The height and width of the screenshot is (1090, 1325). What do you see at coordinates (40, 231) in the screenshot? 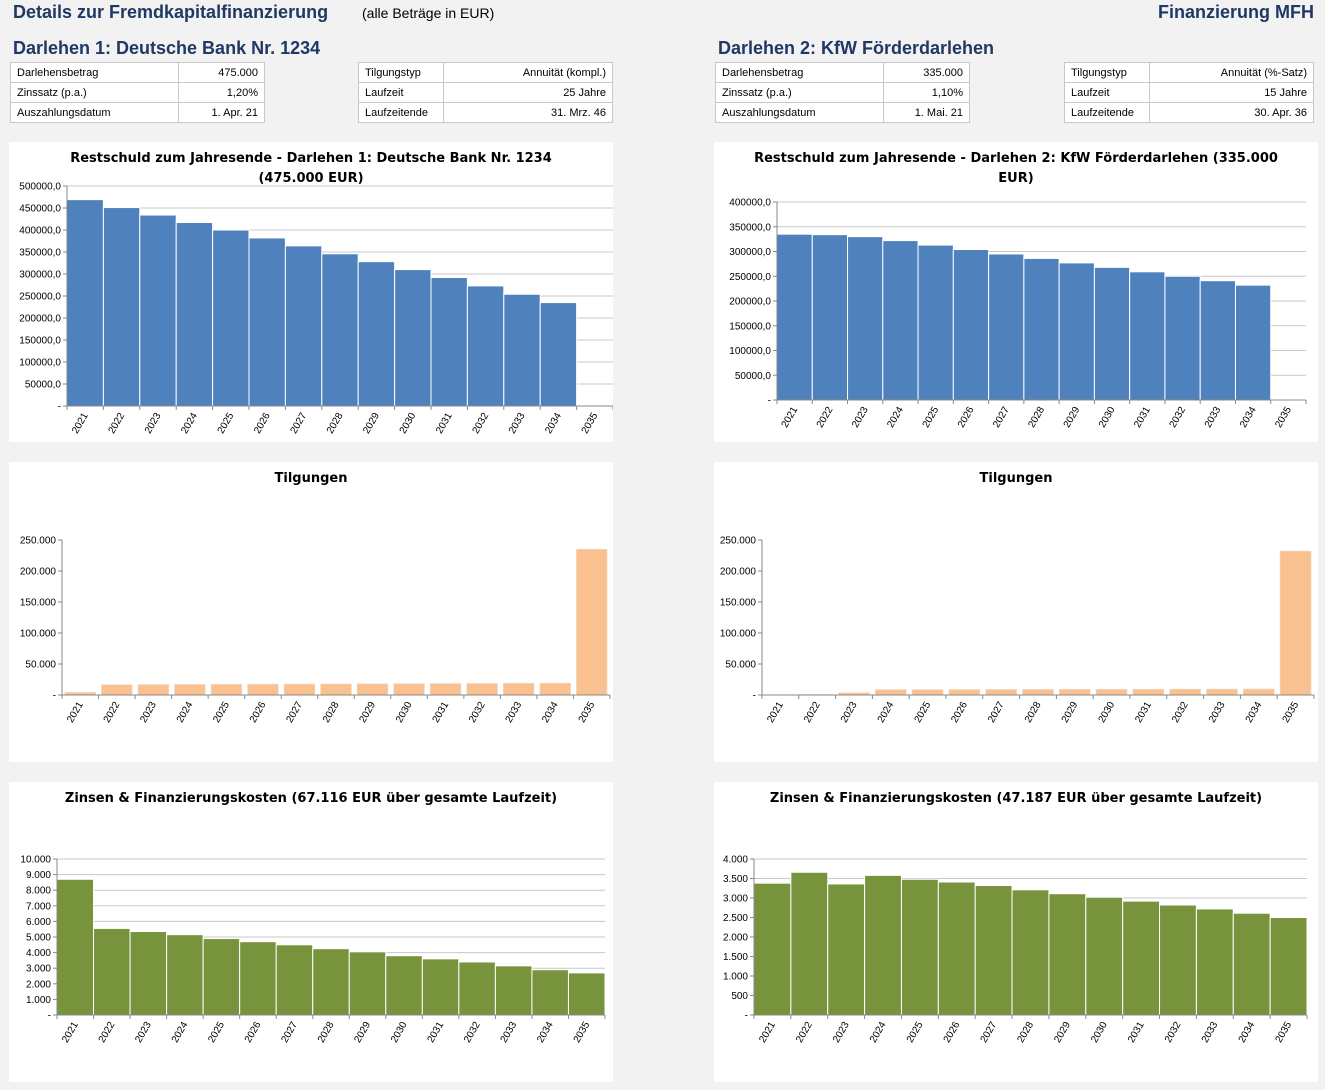
I see `y-tick-label: 400000,0` at bounding box center [40, 231].